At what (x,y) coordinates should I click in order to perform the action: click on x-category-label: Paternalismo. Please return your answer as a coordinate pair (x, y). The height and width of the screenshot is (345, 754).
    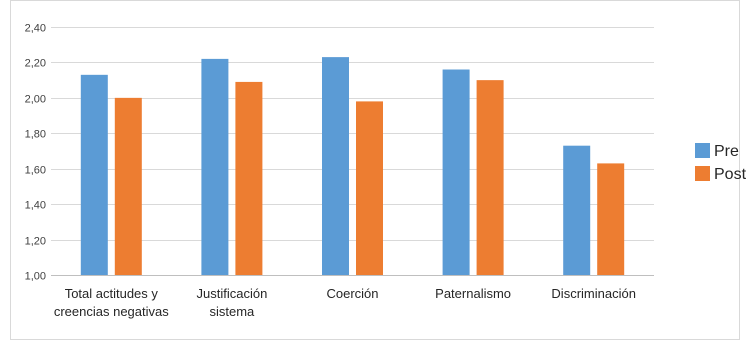
    Looking at the image, I should click on (473, 293).